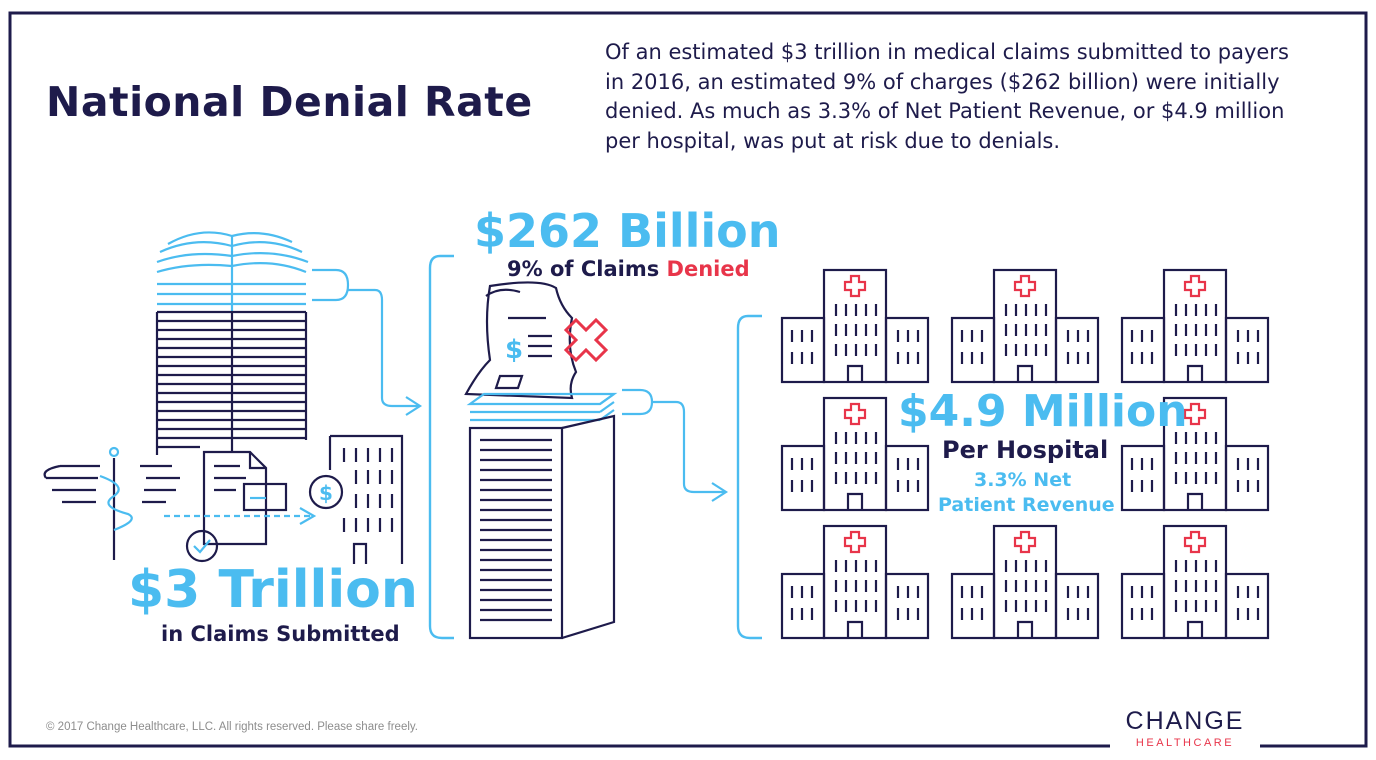 This screenshot has width=1376, height=760. I want to click on denied-amount: $262 Billion, so click(627, 231).